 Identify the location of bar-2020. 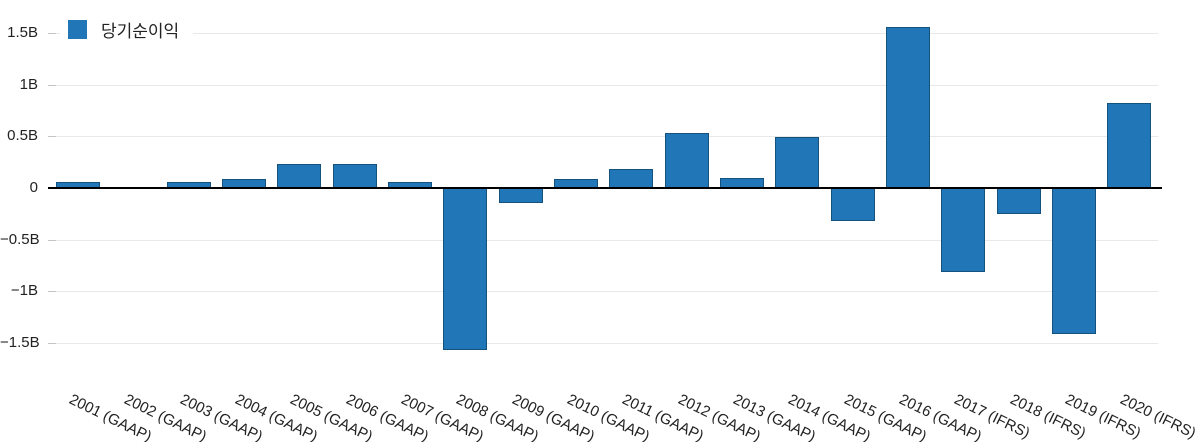
(1129, 145).